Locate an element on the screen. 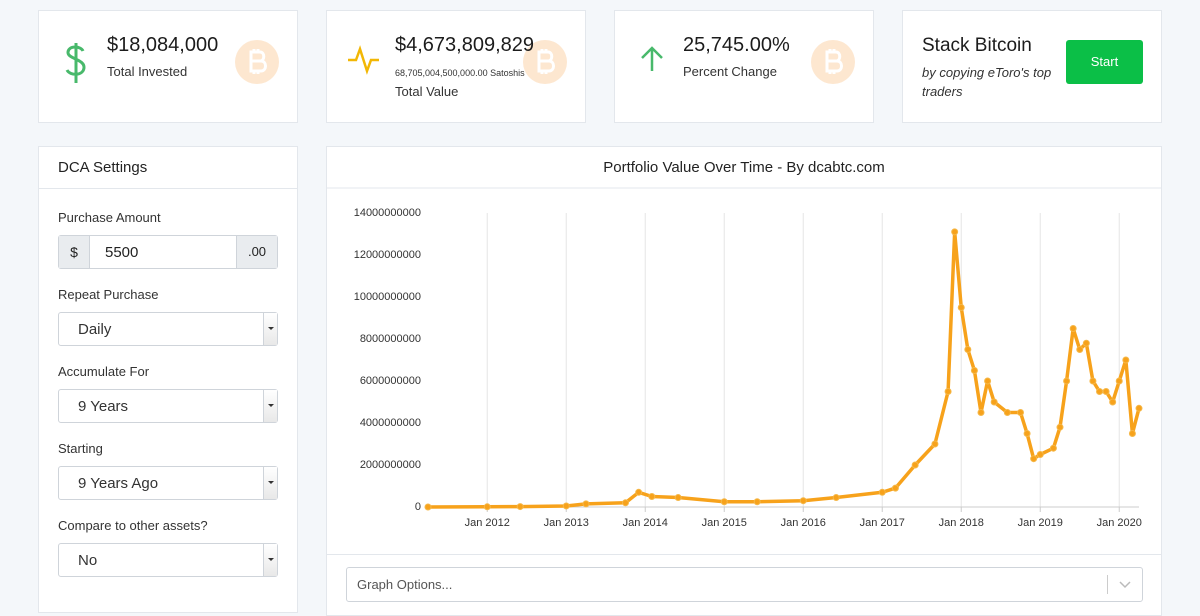 Image resolution: width=1200 pixels, height=616 pixels. y-tick-label: 6000000000 is located at coordinates (390, 381).